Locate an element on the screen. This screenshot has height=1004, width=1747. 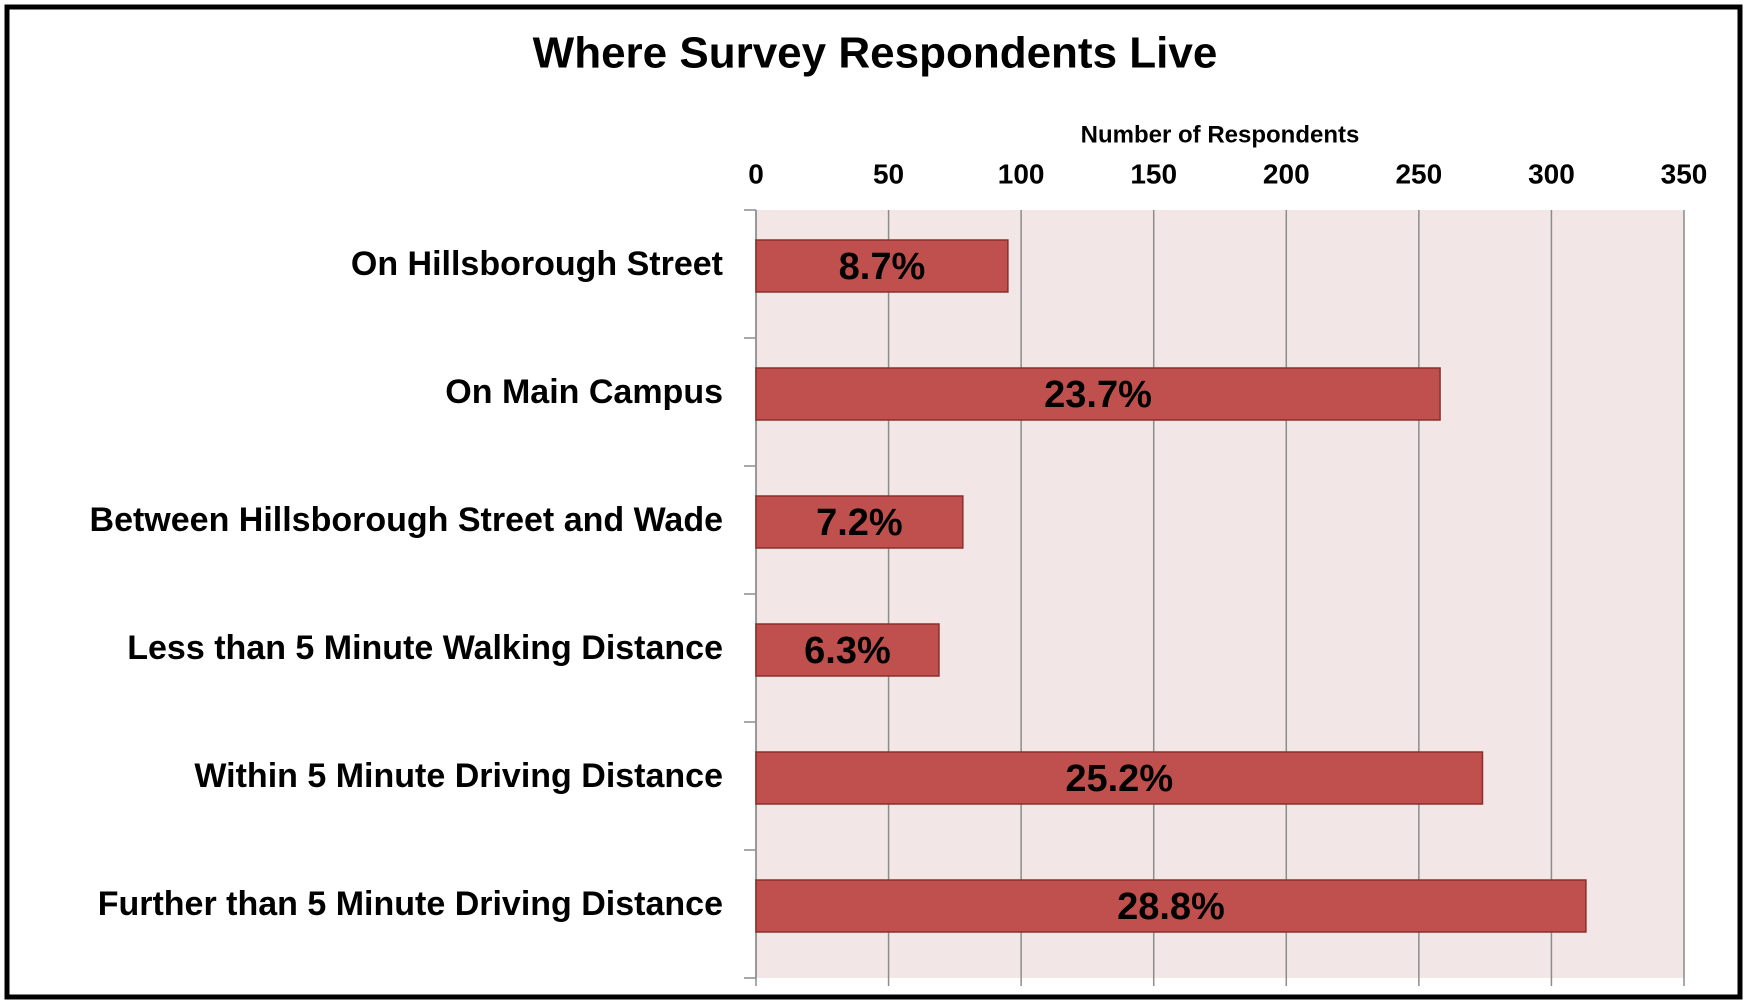
x-tick-label: 250 is located at coordinates (1418, 173).